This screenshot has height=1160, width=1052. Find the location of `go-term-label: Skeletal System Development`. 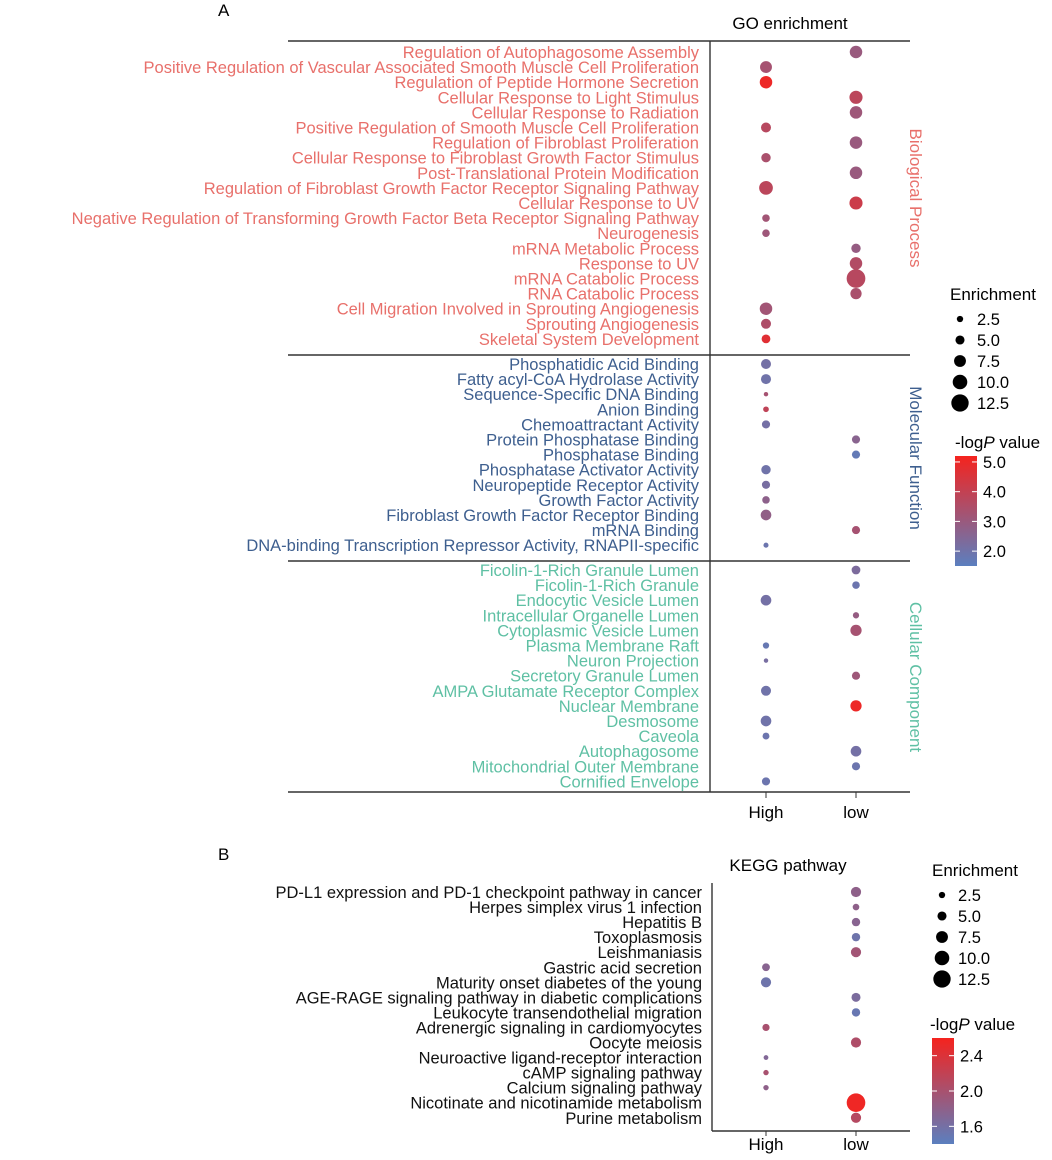

go-term-label: Skeletal System Development is located at coordinates (589, 340).